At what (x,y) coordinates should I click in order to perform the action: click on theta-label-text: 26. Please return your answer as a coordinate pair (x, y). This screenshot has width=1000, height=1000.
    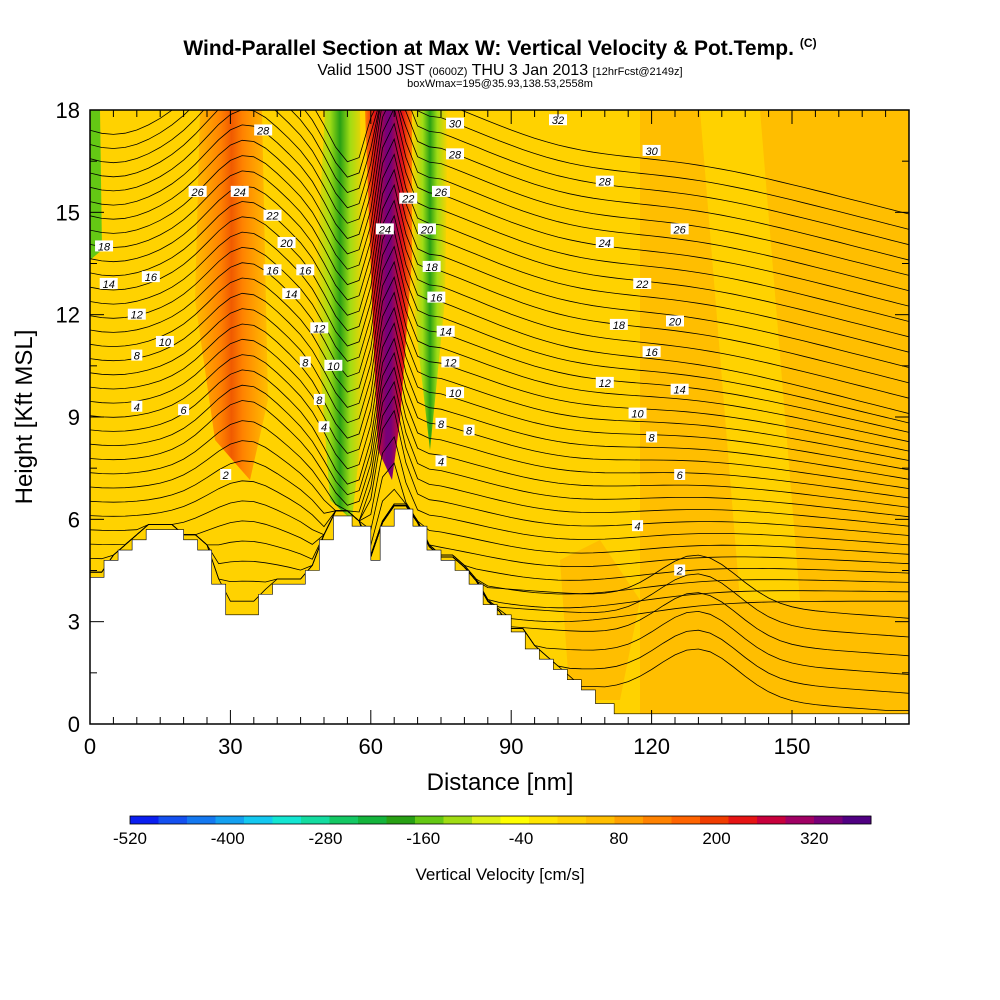
    Looking at the image, I should click on (198, 193).